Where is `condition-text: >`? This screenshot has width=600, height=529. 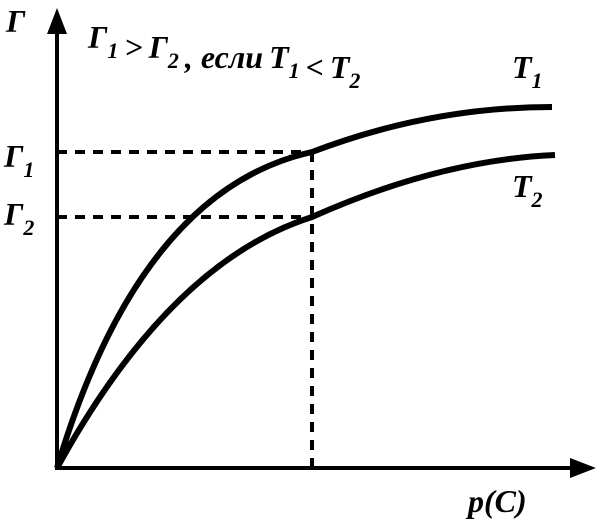
condition-text: > is located at coordinates (133, 47).